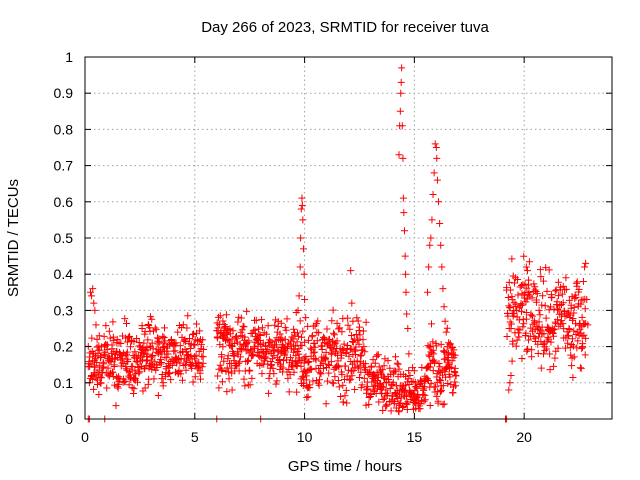 The image size is (640, 480). What do you see at coordinates (64, 202) in the screenshot?
I see `y-tick-label: 0.6` at bounding box center [64, 202].